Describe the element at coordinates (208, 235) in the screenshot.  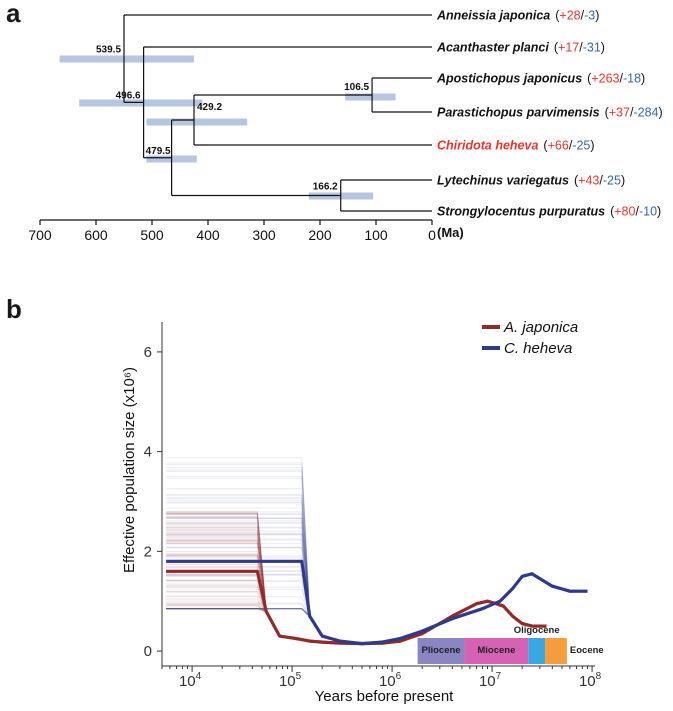
I see `x-tick-label: 400` at that location.